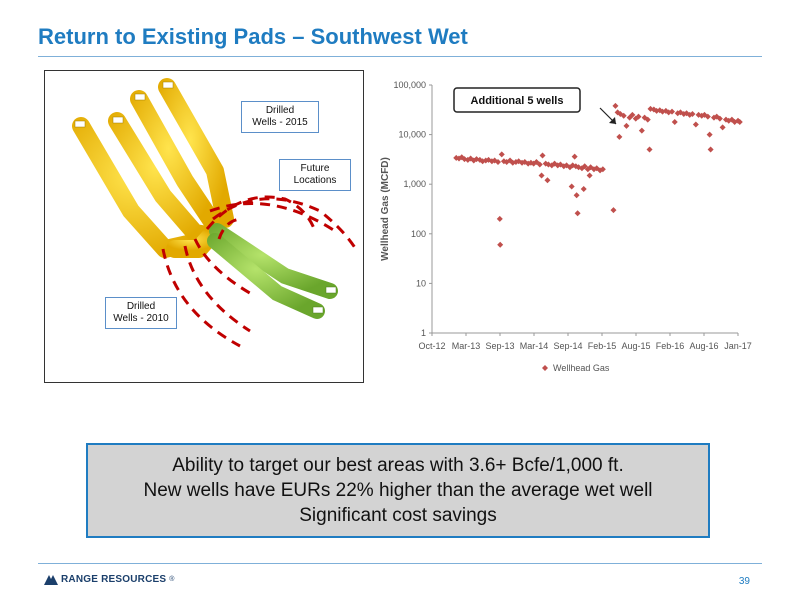  What do you see at coordinates (280, 122) in the screenshot?
I see `callout-drilled-2015-line2: Wells - 2015` at bounding box center [280, 122].